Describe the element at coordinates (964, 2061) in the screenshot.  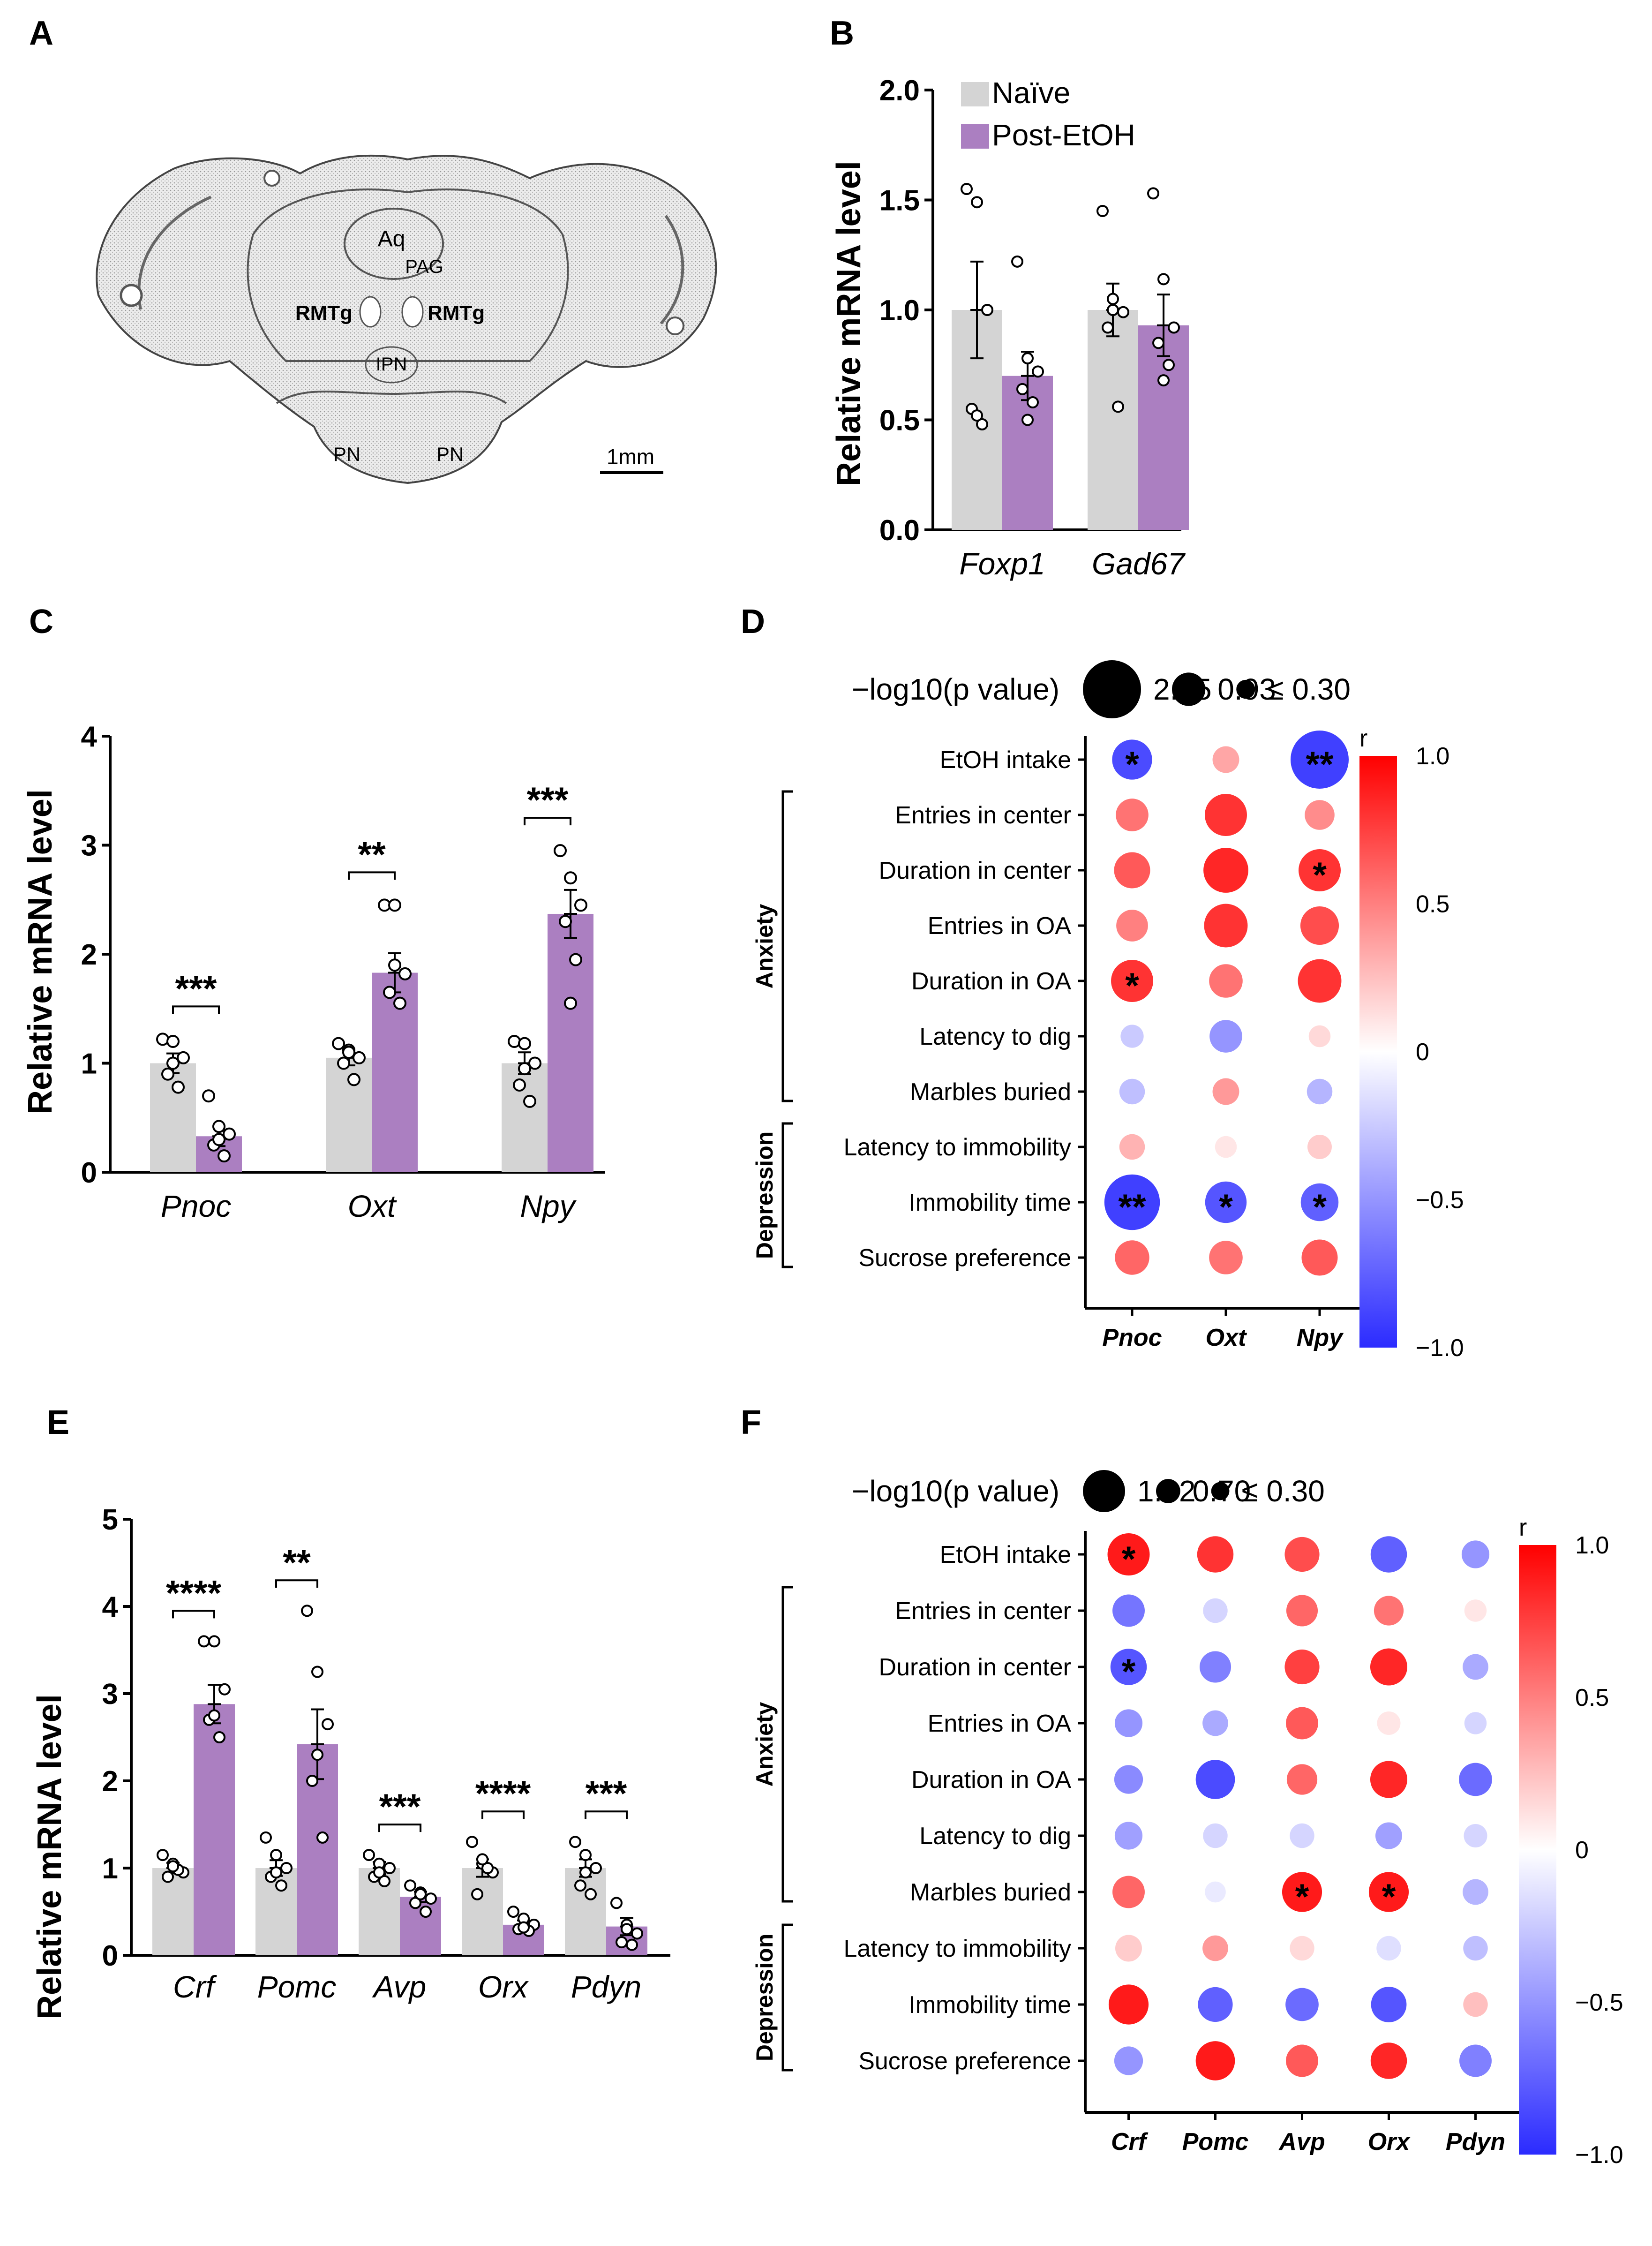
I see `row-label: Sucrose preference` at that location.